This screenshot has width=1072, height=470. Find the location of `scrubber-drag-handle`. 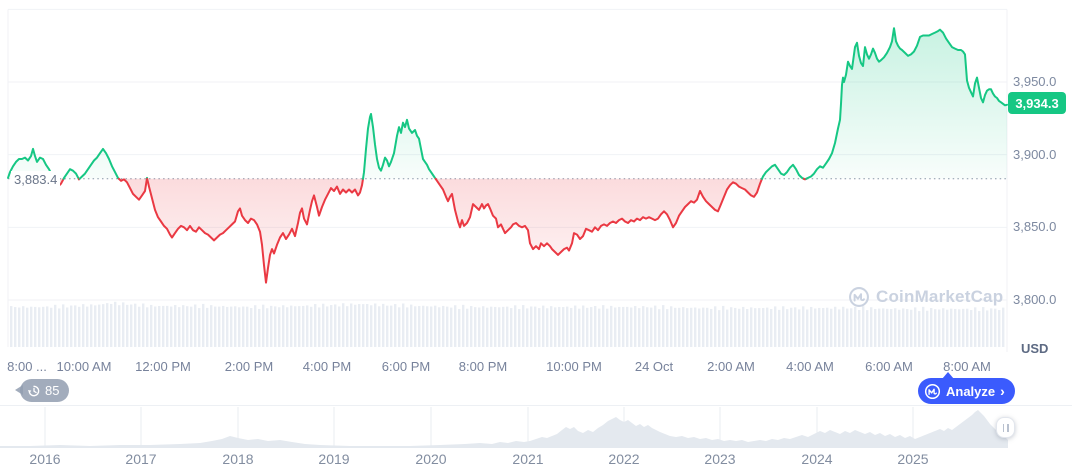

scrubber-drag-handle is located at coordinates (1005, 427).